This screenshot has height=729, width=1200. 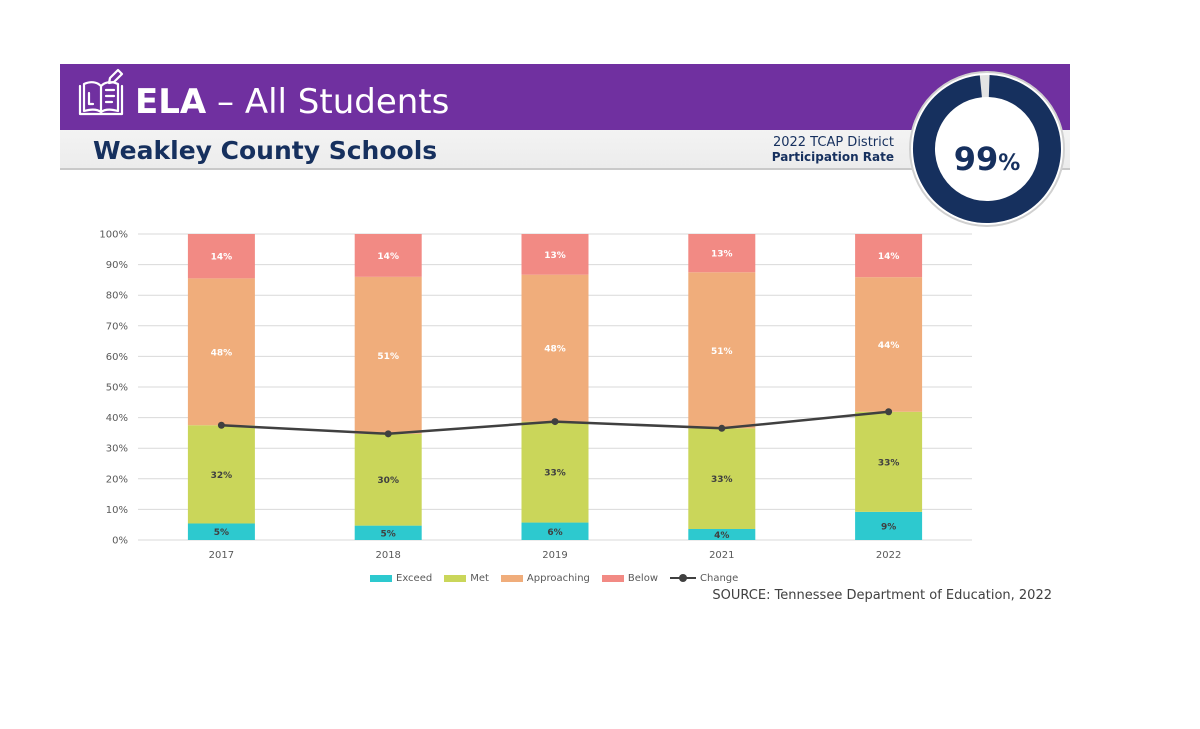 I want to click on legend-item-change: Change, so click(x=704, y=578).